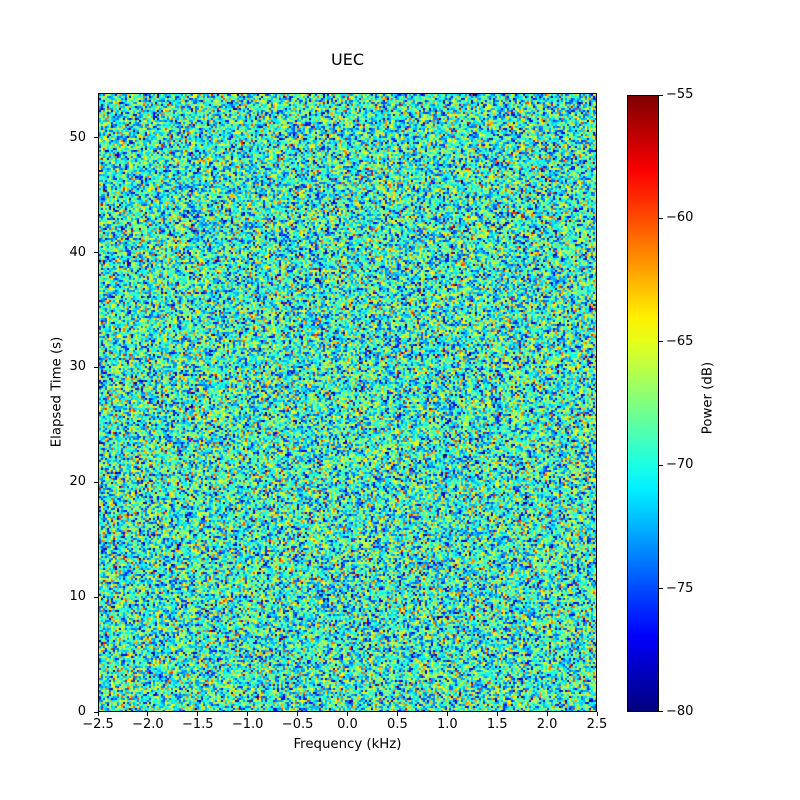  Describe the element at coordinates (397, 724) in the screenshot. I see `x-tick-label: 0.5` at that location.